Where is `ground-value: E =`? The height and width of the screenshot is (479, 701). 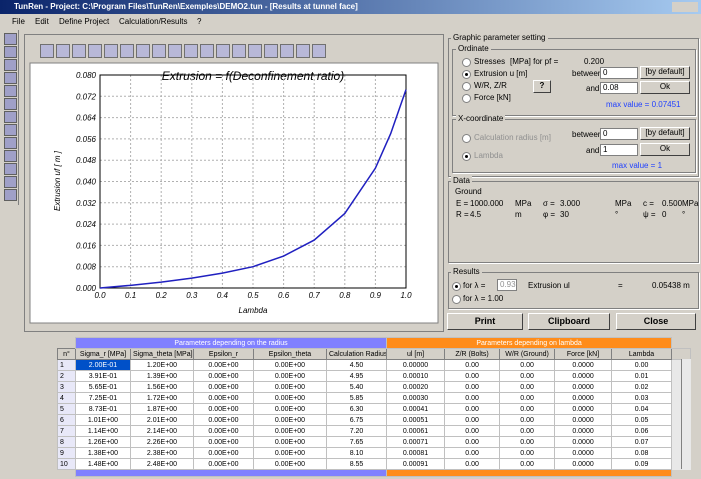
ground-value: E = is located at coordinates (462, 203).